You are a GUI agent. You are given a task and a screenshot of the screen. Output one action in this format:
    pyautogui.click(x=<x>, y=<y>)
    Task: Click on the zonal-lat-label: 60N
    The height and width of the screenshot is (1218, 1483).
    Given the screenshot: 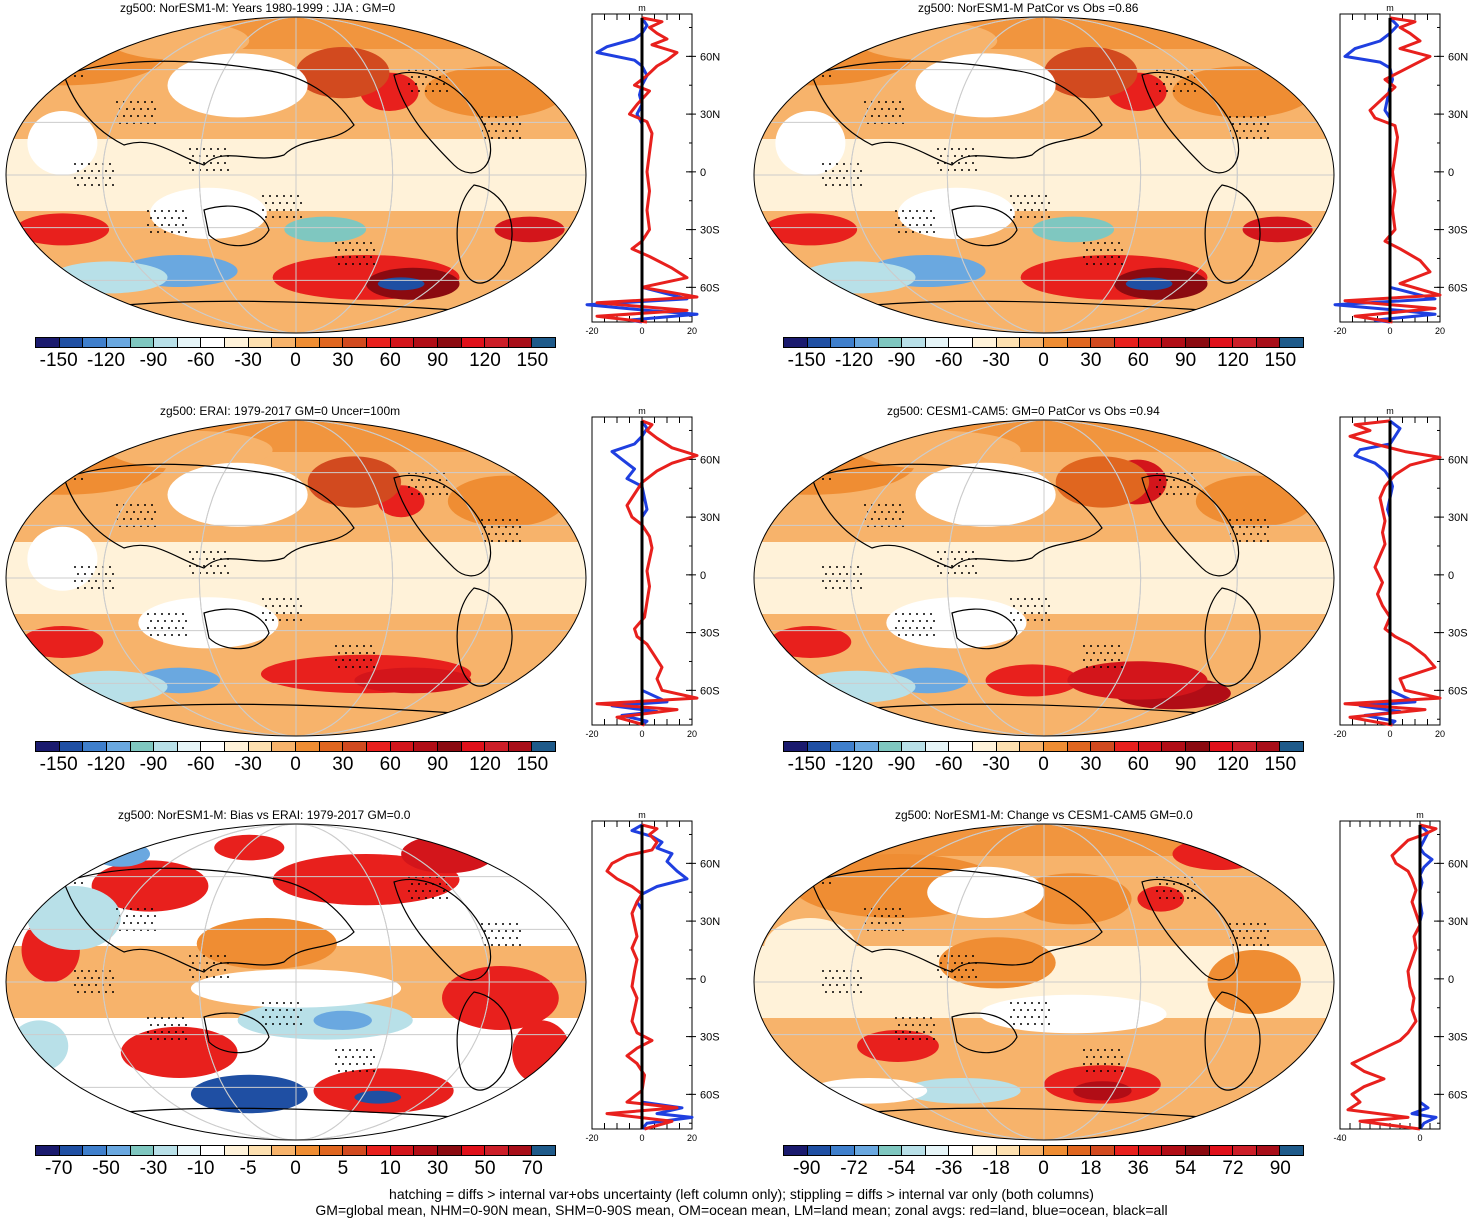 What is the action you would take?
    pyautogui.click(x=710, y=57)
    